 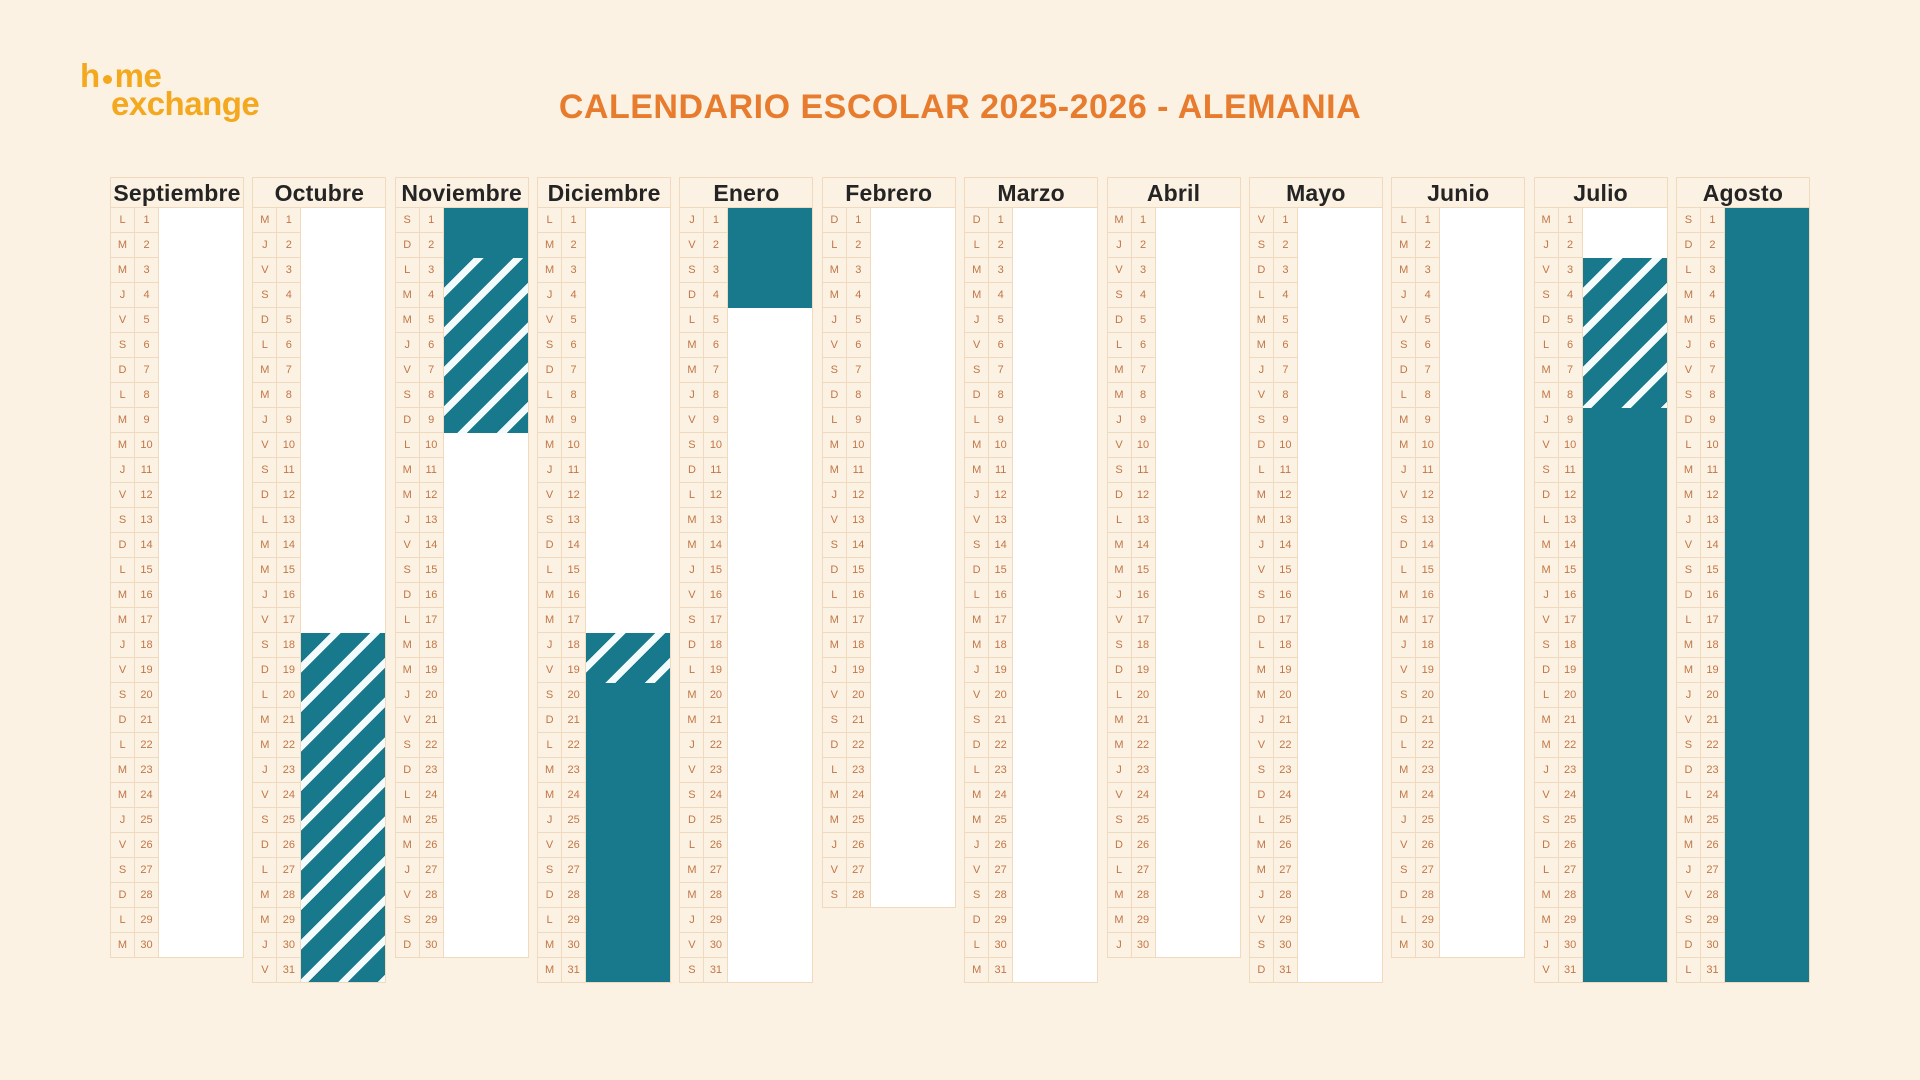 I want to click on day-number-cell: 5, so click(x=1428, y=320).